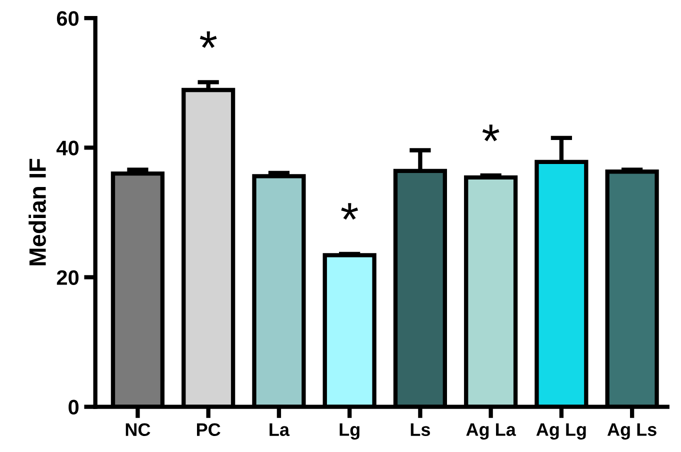  What do you see at coordinates (67, 277) in the screenshot?
I see `y-tick-label: 20` at bounding box center [67, 277].